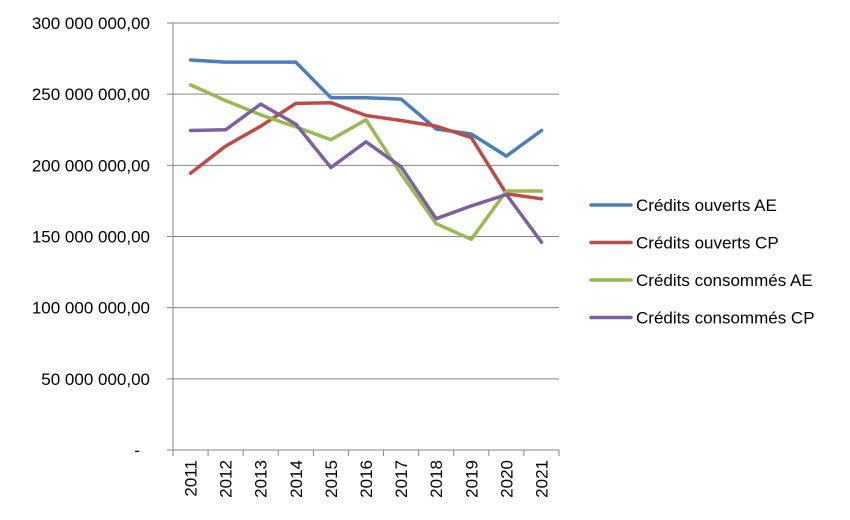 This screenshot has height=520, width=850. What do you see at coordinates (366, 479) in the screenshot?
I see `x-tick-label: 2016` at bounding box center [366, 479].